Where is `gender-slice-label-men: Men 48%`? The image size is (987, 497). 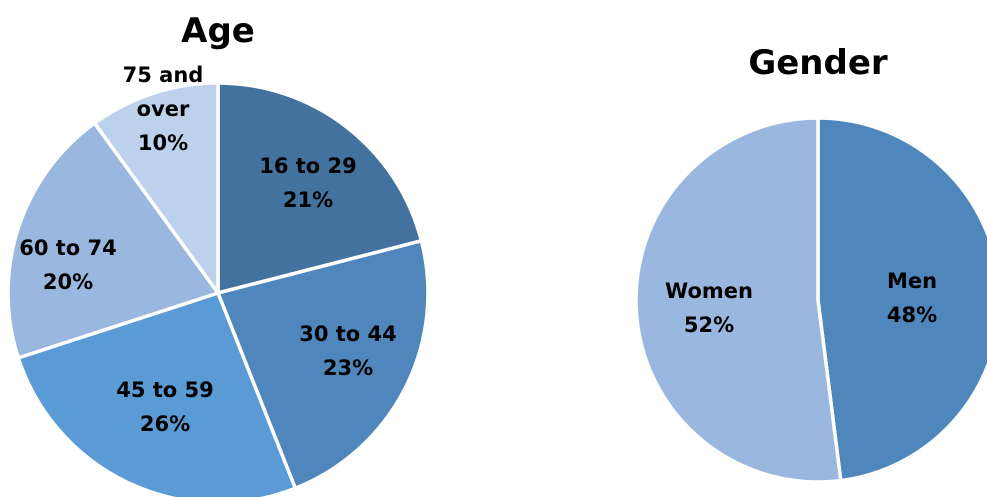 gender-slice-label-men: Men 48% is located at coordinates (912, 298).